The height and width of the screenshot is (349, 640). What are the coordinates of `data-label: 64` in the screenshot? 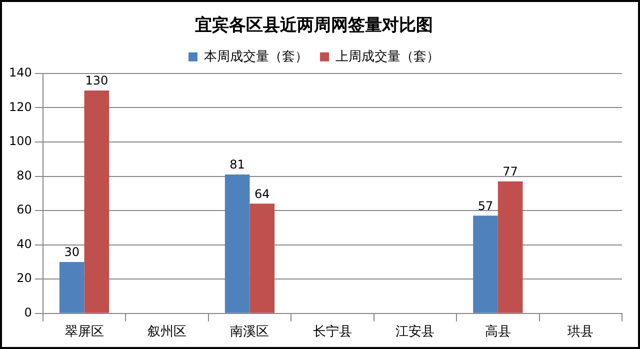 It's located at (262, 193).